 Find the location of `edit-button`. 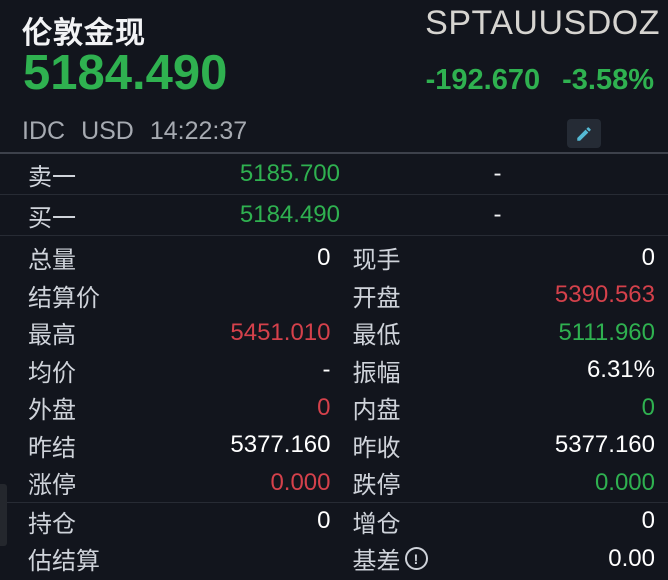

edit-button is located at coordinates (584, 133).